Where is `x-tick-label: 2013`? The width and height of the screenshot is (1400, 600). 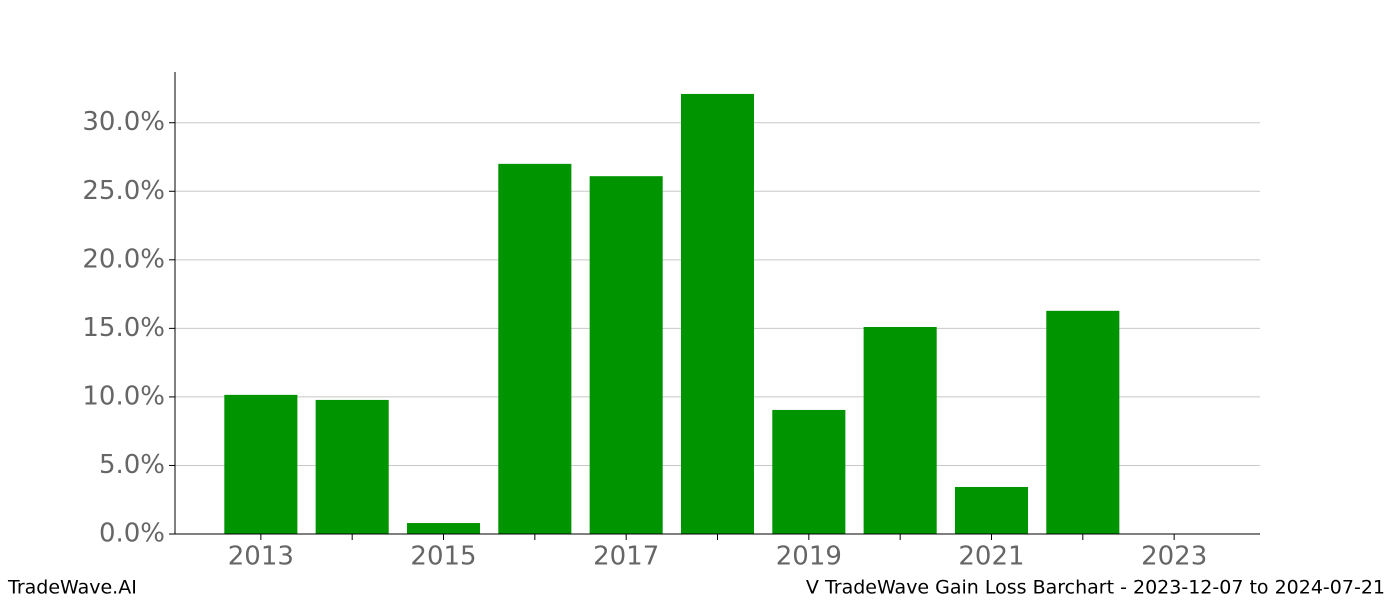
x-tick-label: 2013 is located at coordinates (261, 557).